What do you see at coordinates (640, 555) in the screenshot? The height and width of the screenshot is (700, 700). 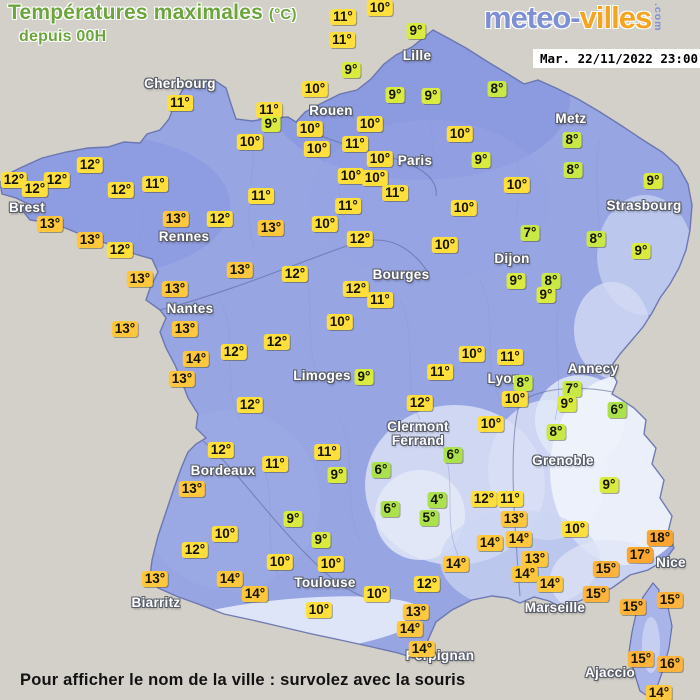 I see `temp-badge: 17°` at bounding box center [640, 555].